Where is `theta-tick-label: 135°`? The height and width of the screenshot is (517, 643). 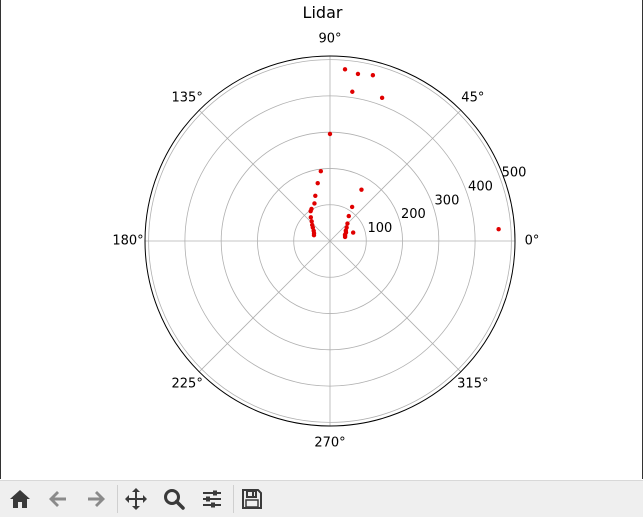
theta-tick-label: 135° is located at coordinates (187, 98).